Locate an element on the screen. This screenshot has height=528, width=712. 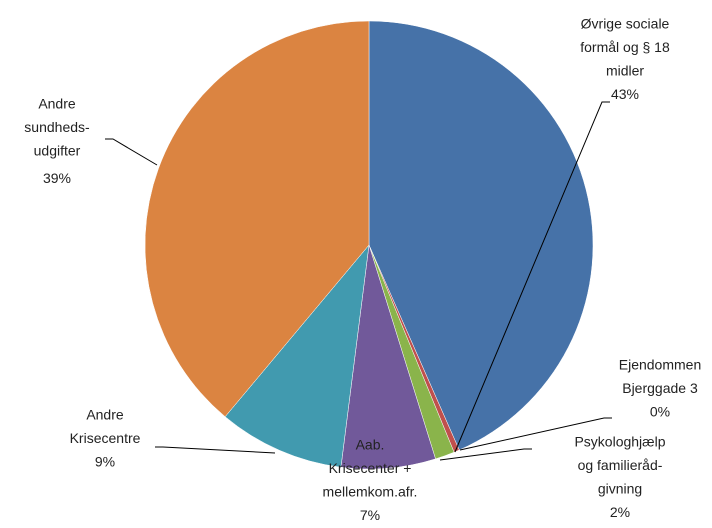
slice-label: Psykologhjælp is located at coordinates (619, 442).